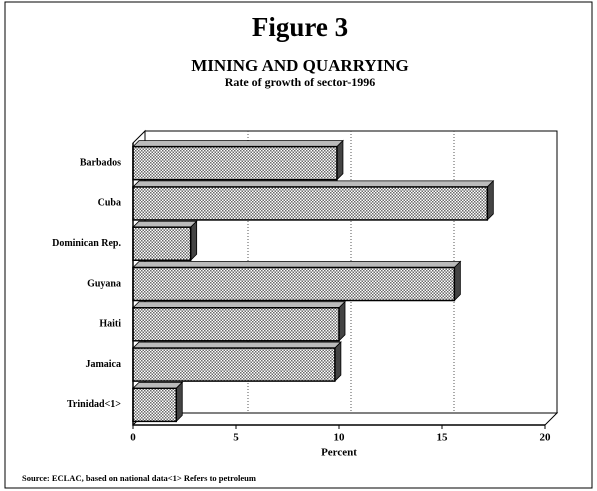 The width and height of the screenshot is (597, 491). I want to click on chart-subtitle: MINING AND QUARRYING, so click(300, 65).